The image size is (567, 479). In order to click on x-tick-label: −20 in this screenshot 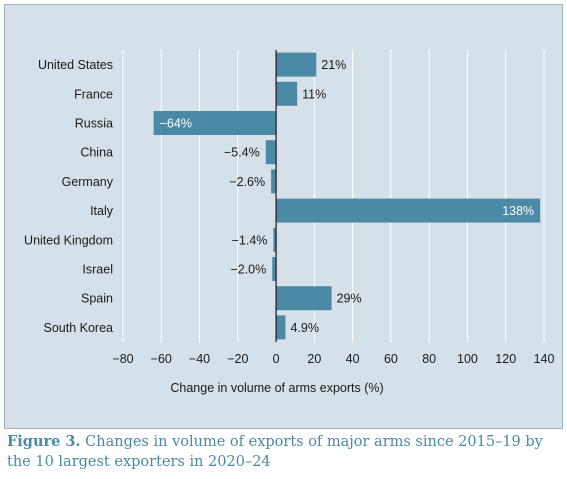, I will do `click(237, 359)`.